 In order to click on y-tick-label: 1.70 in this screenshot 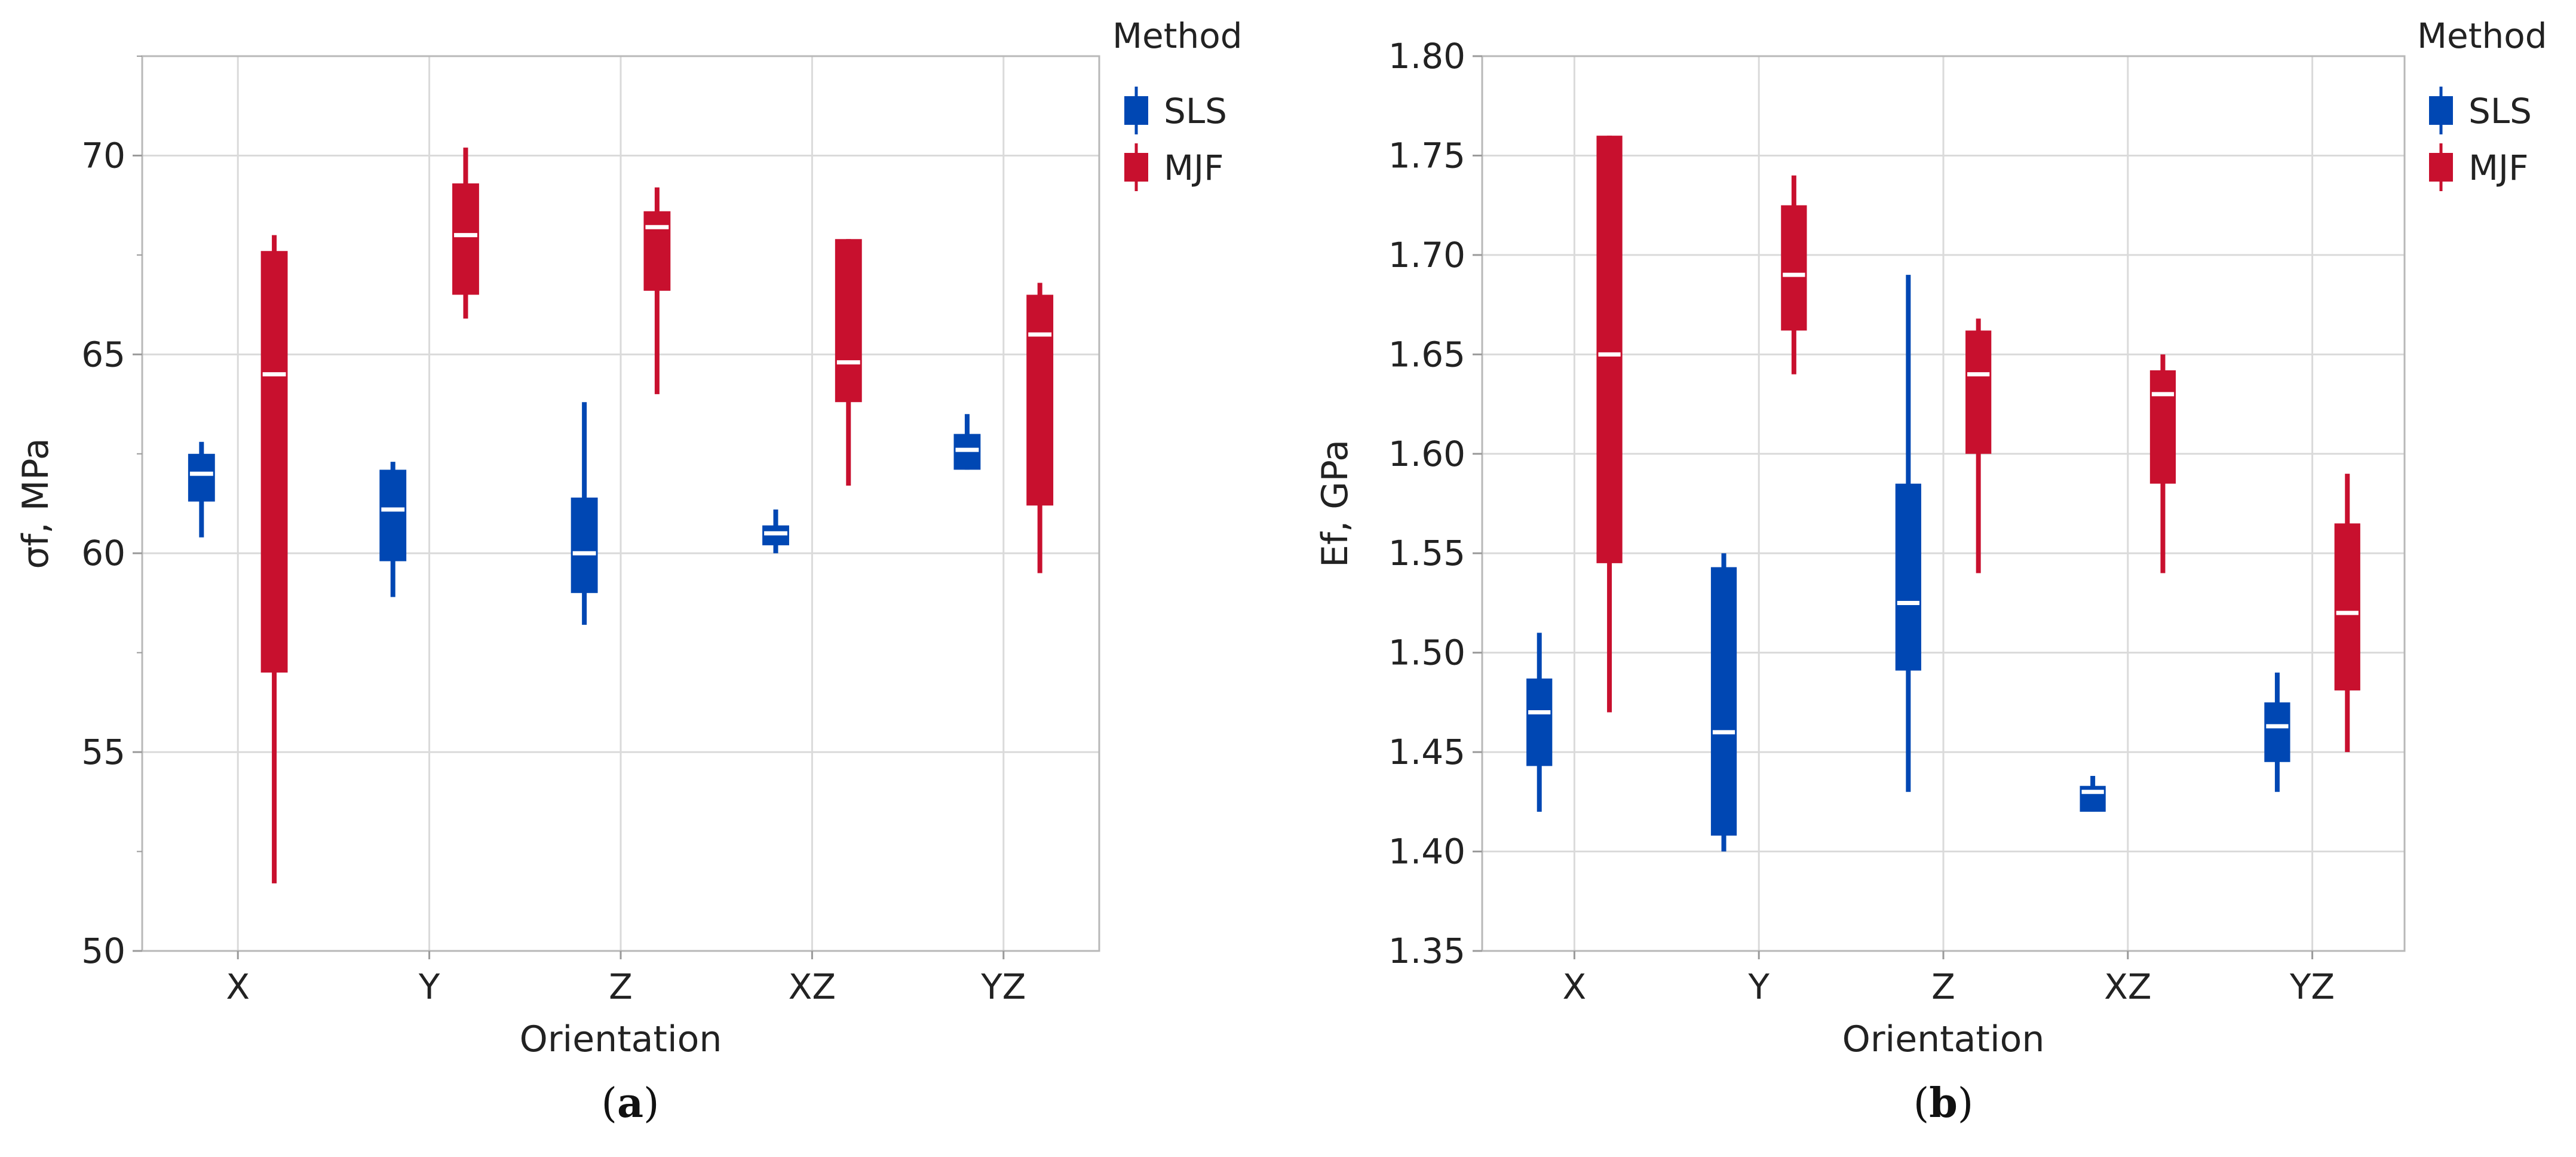, I will do `click(1427, 255)`.